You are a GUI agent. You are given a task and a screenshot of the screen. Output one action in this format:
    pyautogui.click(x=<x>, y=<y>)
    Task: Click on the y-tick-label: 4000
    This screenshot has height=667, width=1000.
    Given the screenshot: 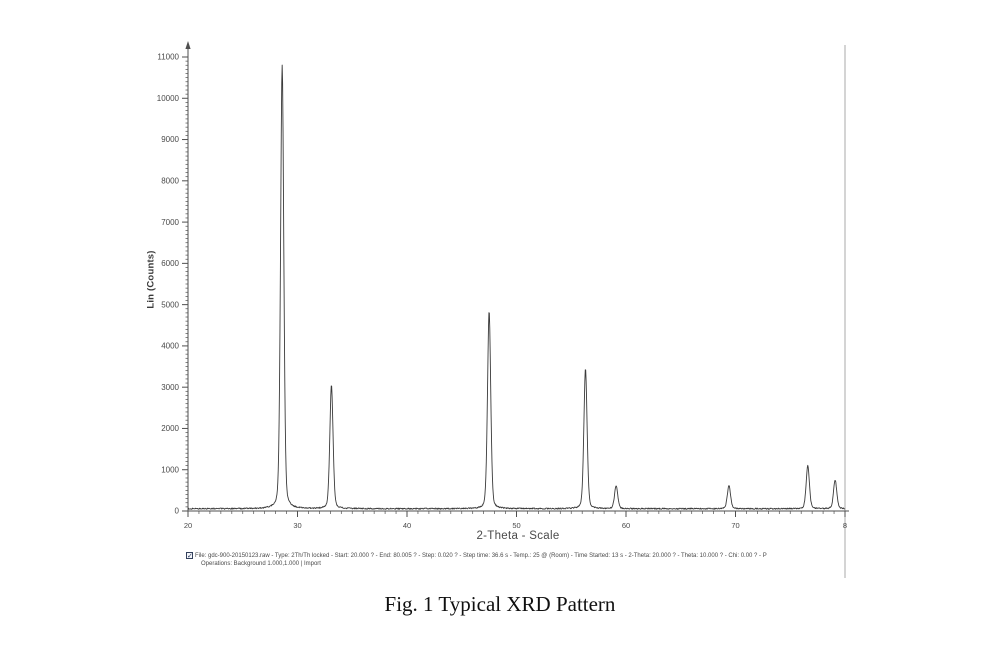 What is the action you would take?
    pyautogui.click(x=170, y=346)
    